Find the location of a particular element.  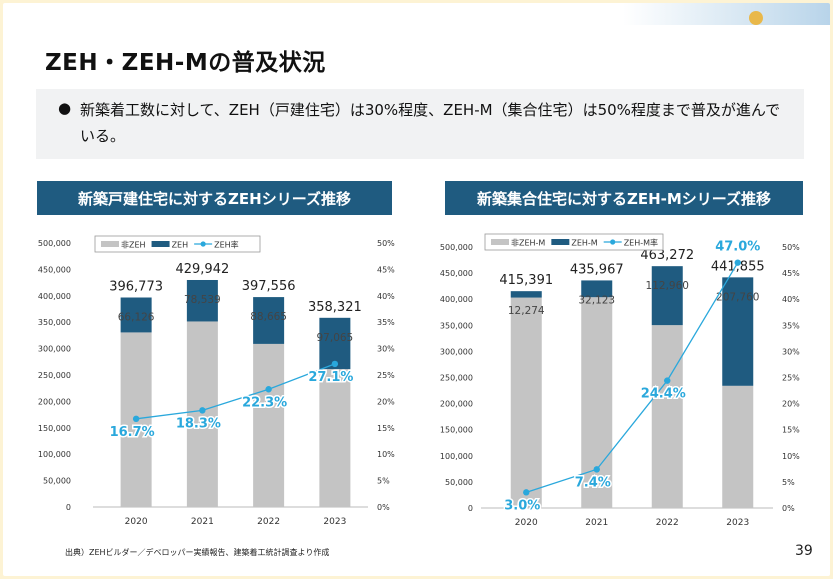

y-tick-label: 200,000 is located at coordinates (54, 401).